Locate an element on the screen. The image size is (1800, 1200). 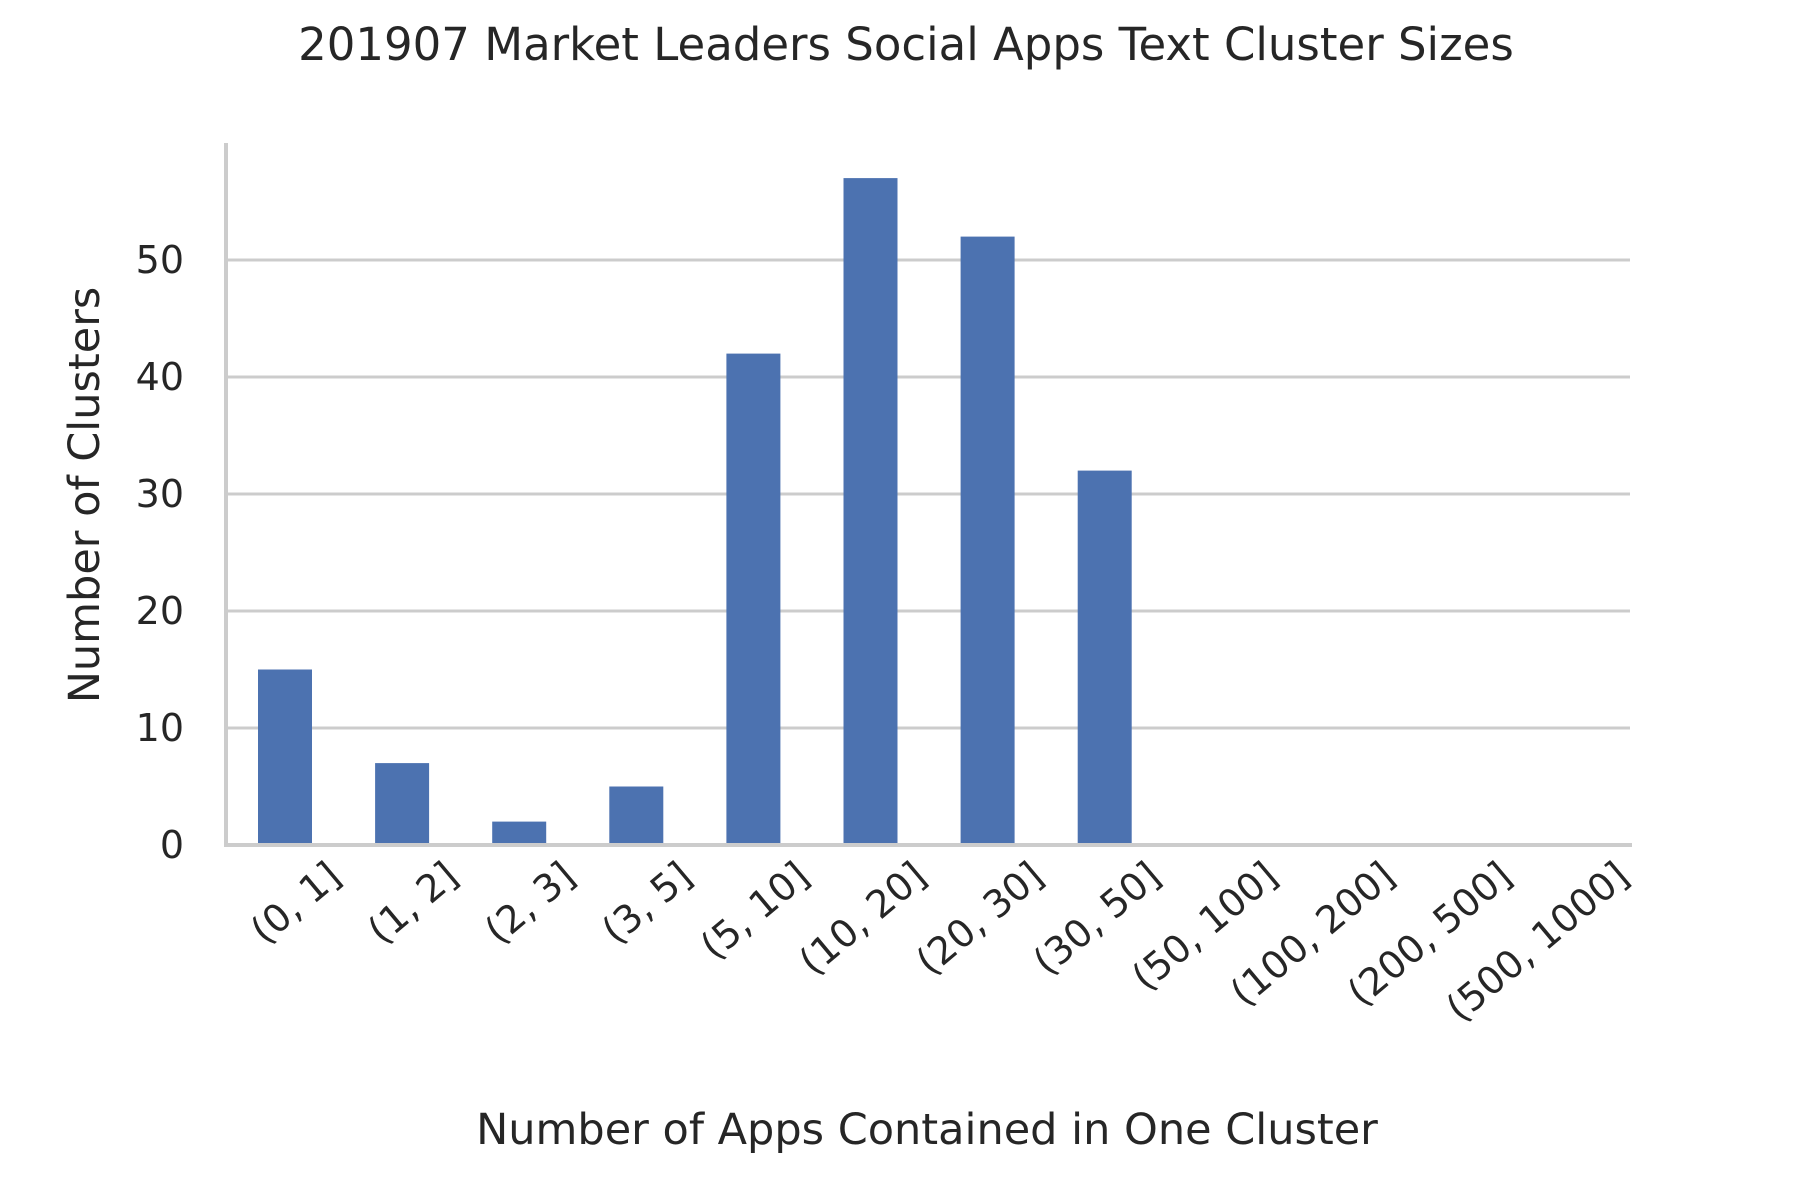
x-tick-label: (0, 1] is located at coordinates (295, 902).